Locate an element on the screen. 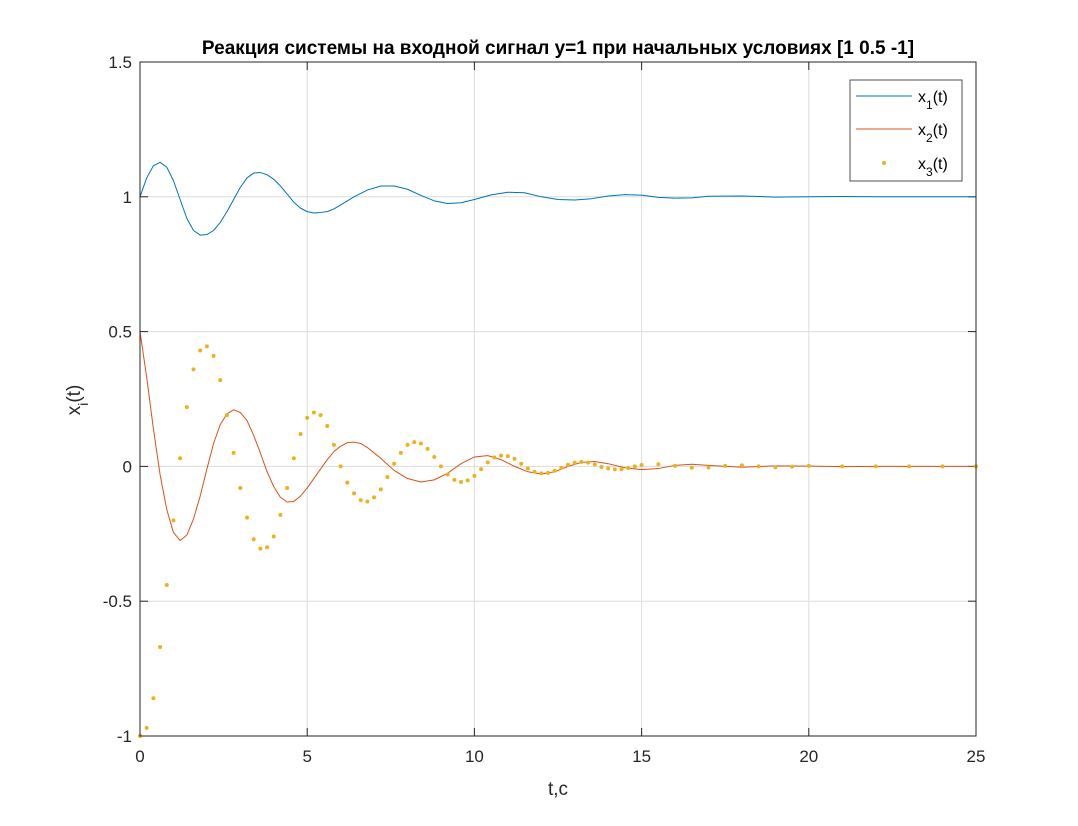 The height and width of the screenshot is (826, 1078). legend-label-x3: x3(t) is located at coordinates (933, 167).